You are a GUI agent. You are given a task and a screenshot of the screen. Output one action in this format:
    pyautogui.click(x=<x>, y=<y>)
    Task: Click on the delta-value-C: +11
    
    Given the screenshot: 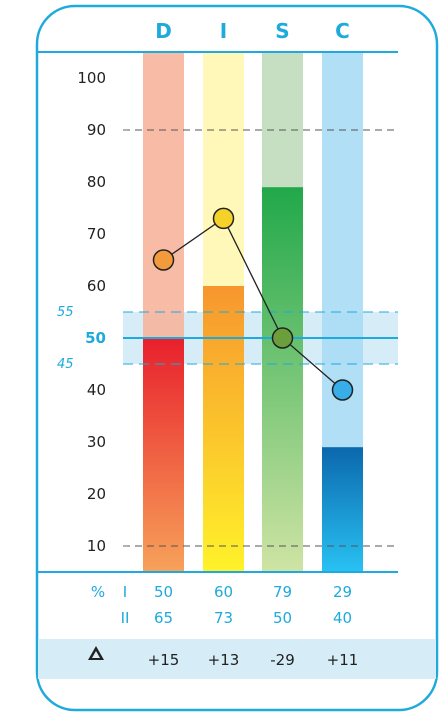 What is the action you would take?
    pyautogui.click(x=343, y=660)
    